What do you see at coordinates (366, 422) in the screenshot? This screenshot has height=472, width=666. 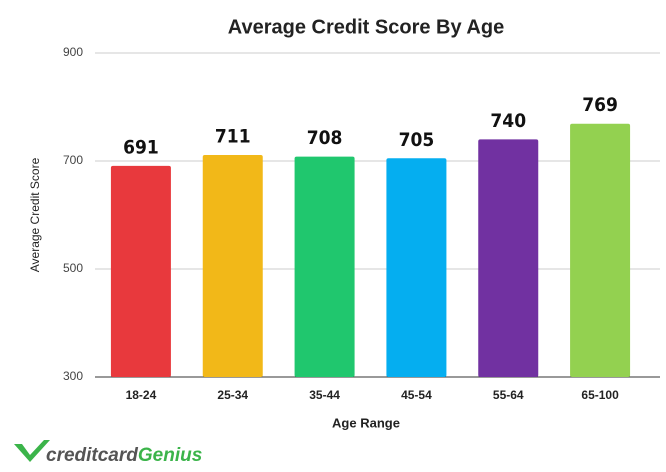 I see `x-axis-label: Age Range` at bounding box center [366, 422].